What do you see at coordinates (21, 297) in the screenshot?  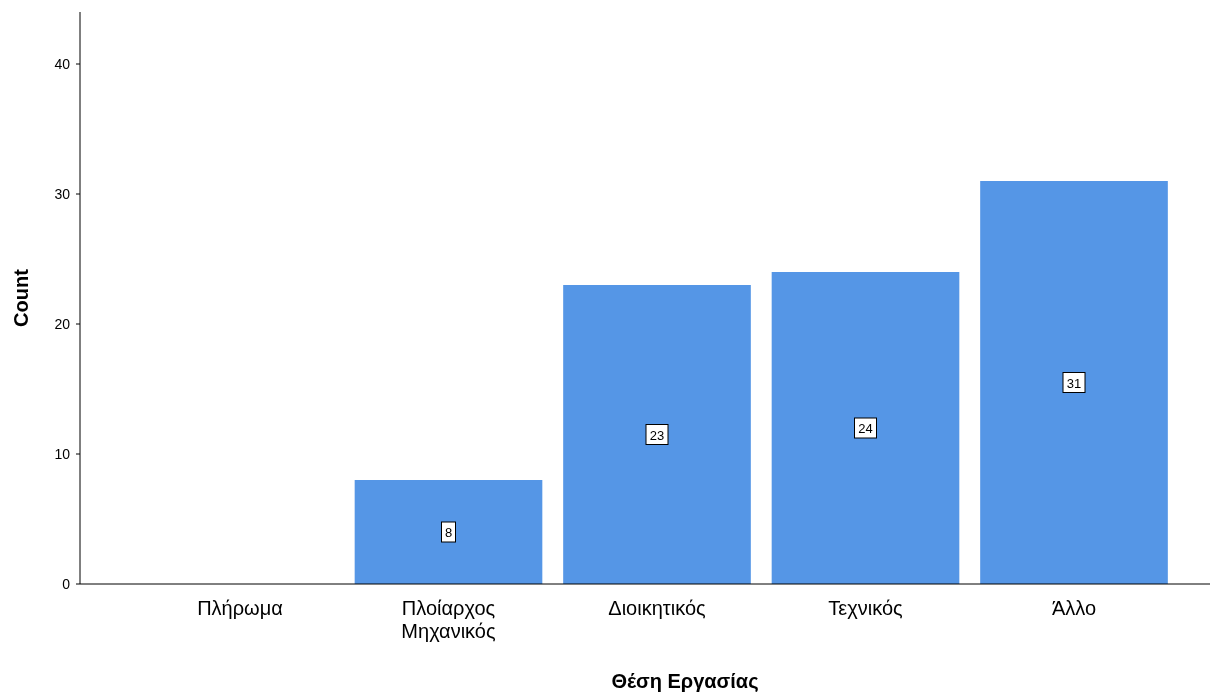 I see `y-axis-title: Count` at bounding box center [21, 297].